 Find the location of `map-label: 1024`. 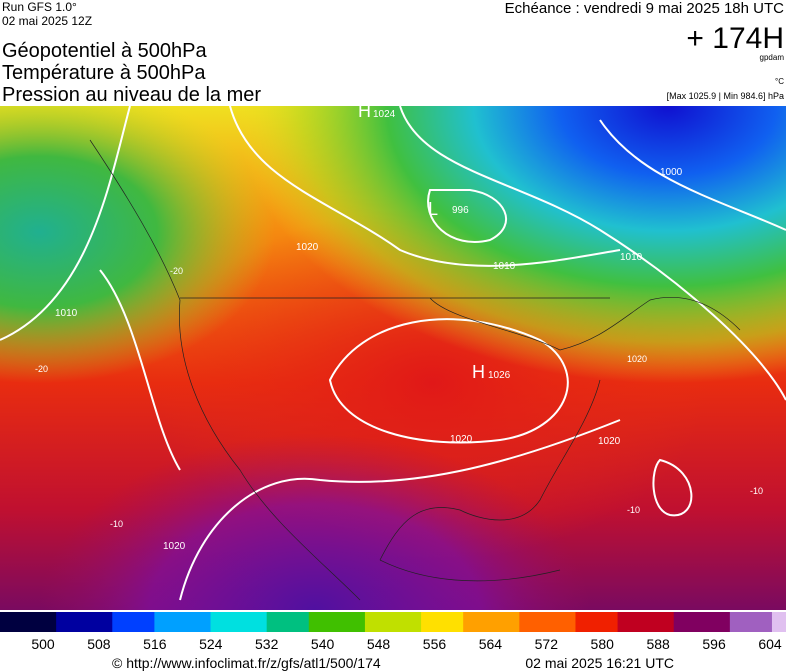

map-label: 1024 is located at coordinates (384, 114).